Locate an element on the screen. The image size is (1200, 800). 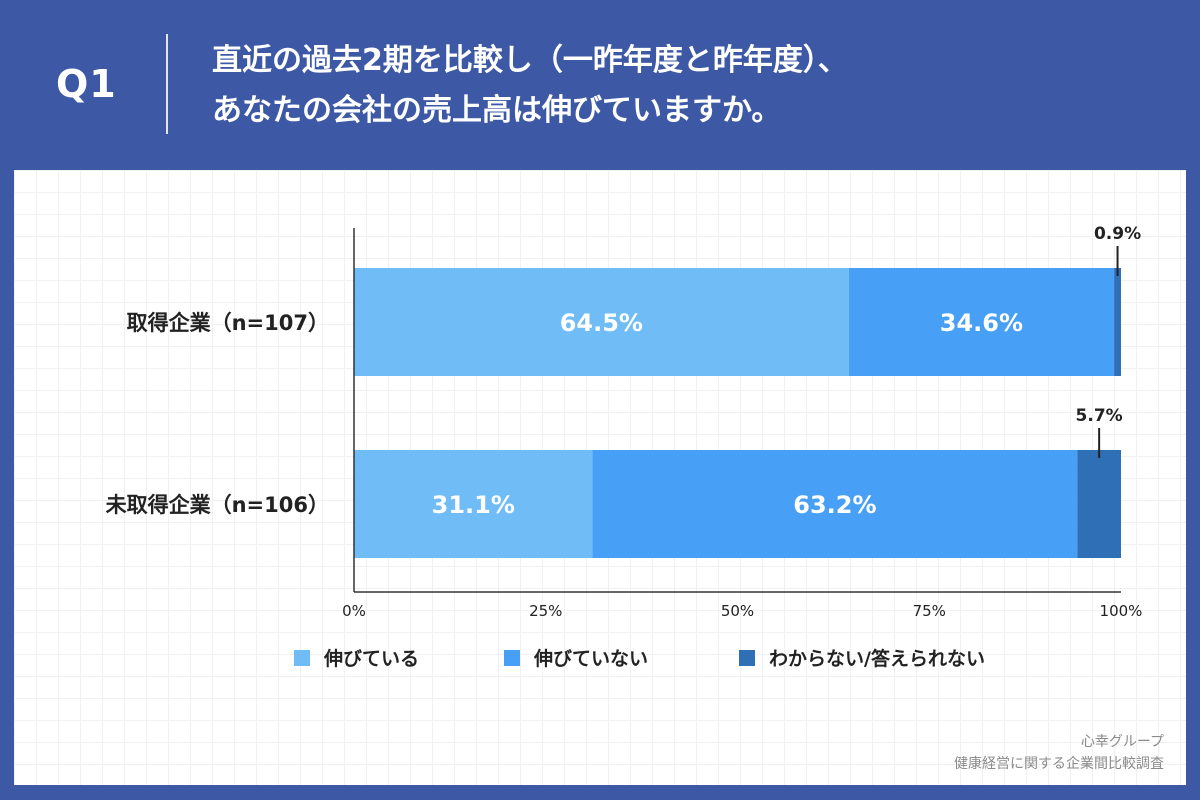
header-divider is located at coordinates (167, 84).